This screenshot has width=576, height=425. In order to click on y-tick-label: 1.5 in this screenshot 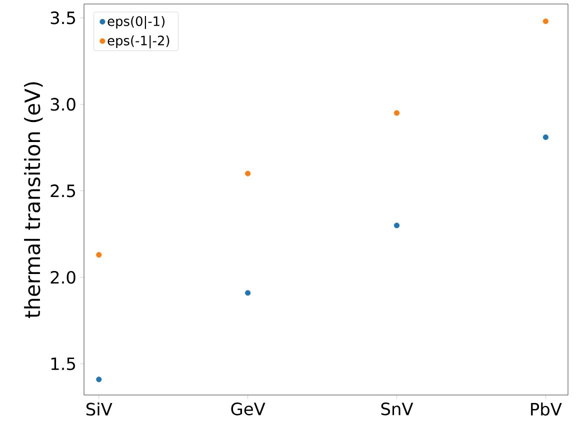, I will do `click(63, 364)`.